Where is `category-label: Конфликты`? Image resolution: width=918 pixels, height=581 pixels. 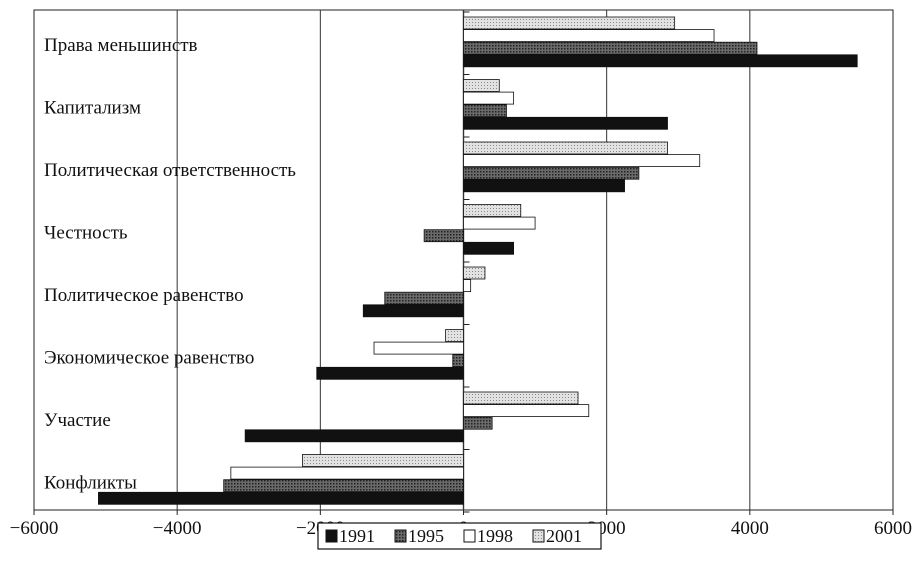
category-label: Конфликты is located at coordinates (90, 483).